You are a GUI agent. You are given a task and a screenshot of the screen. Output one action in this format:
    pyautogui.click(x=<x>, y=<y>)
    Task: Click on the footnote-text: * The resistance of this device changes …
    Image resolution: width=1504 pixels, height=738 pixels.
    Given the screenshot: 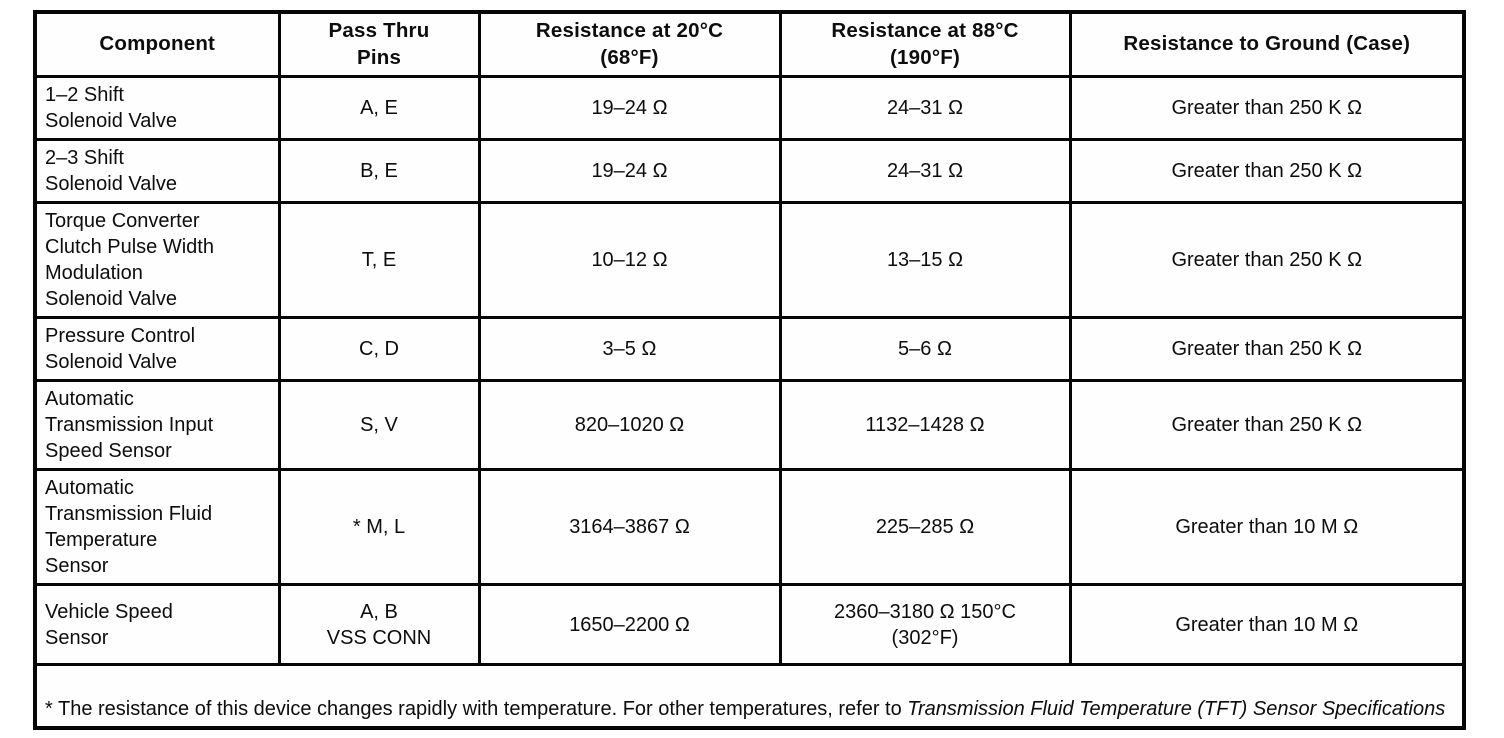 What is the action you would take?
    pyautogui.click(x=476, y=709)
    